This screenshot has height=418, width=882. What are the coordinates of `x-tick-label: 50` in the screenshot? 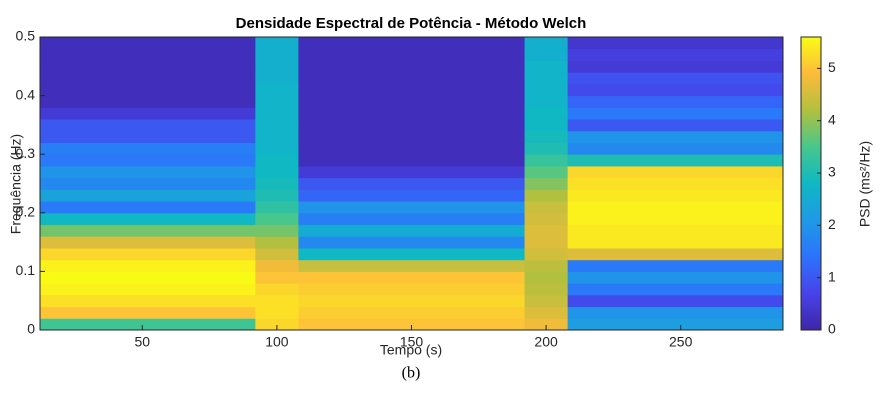 It's located at (143, 342).